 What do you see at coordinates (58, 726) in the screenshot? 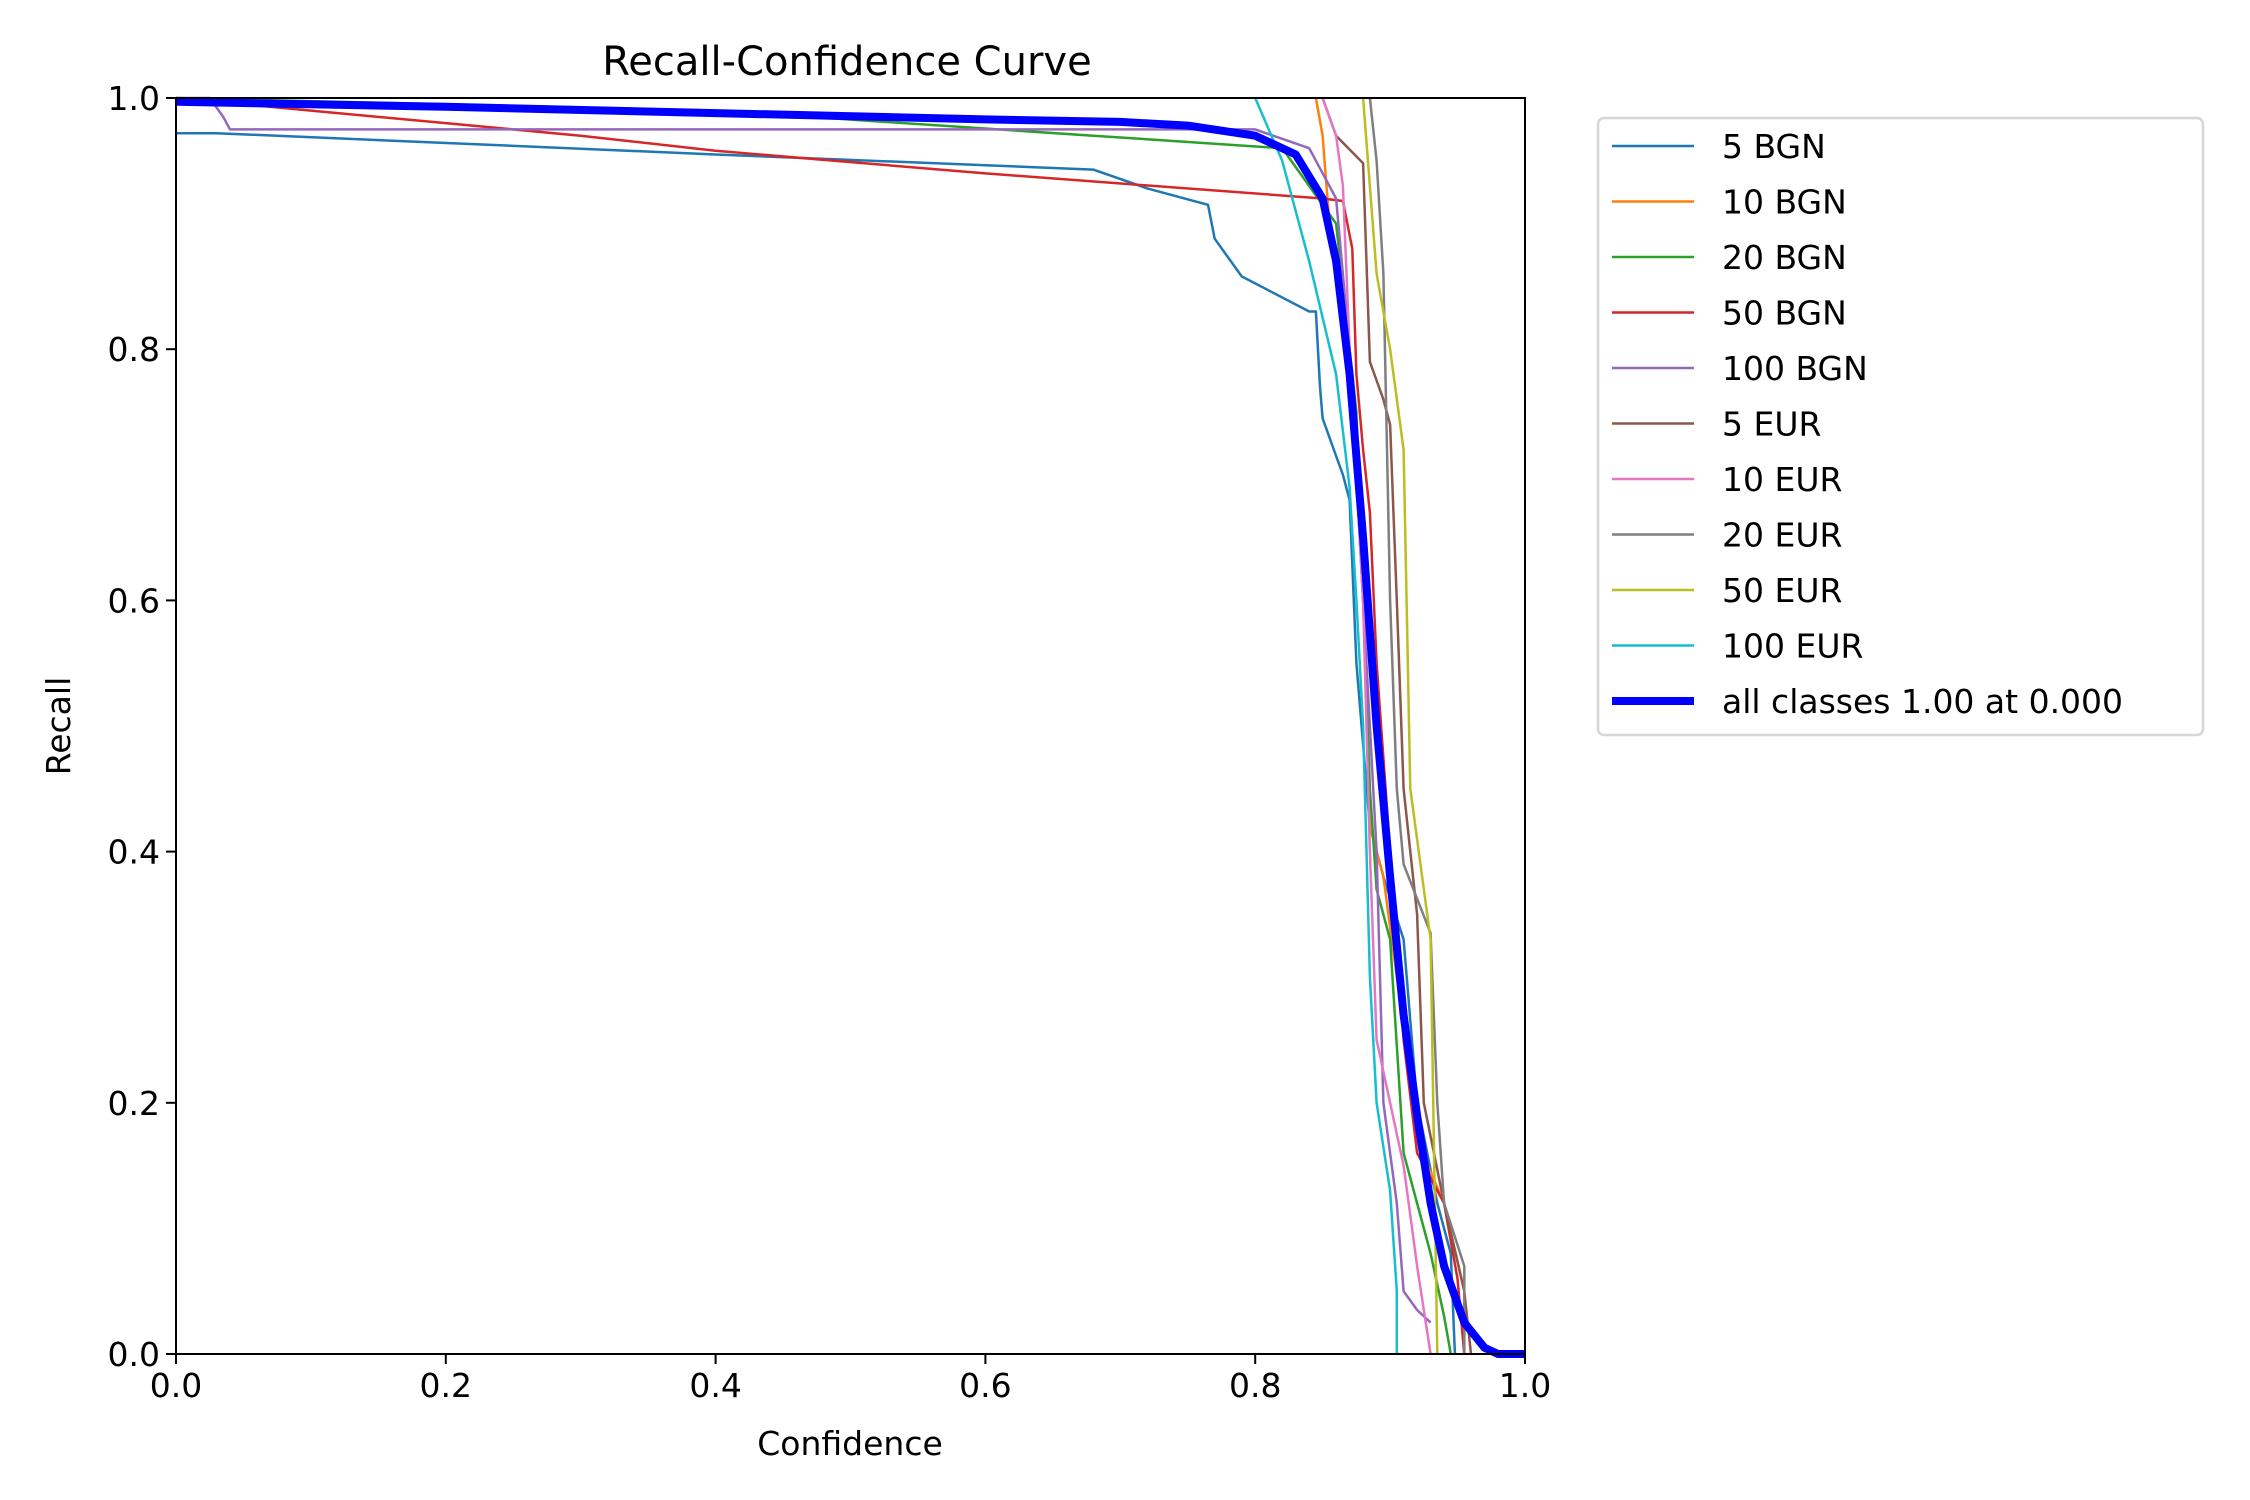
I see `y-axis-label: Recall` at bounding box center [58, 726].